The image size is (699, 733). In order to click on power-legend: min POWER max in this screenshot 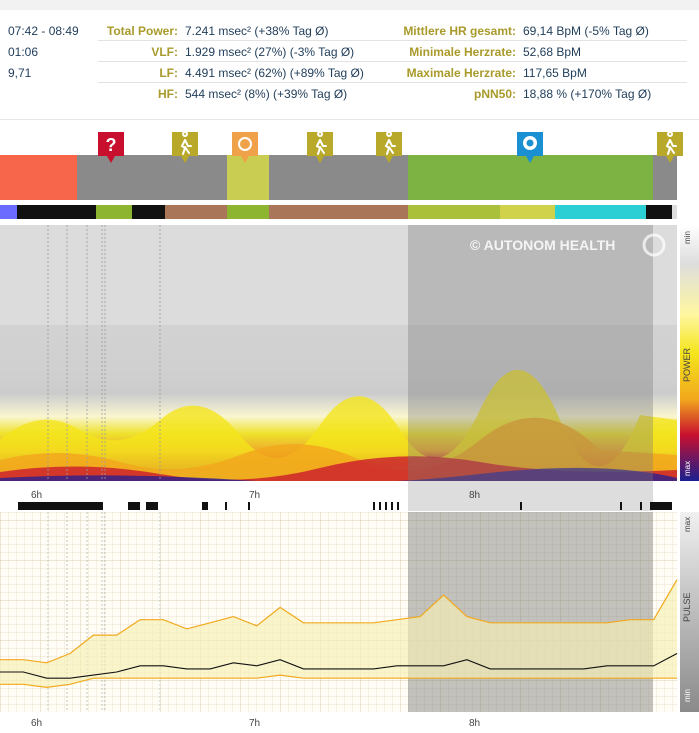, I will do `click(689, 353)`.